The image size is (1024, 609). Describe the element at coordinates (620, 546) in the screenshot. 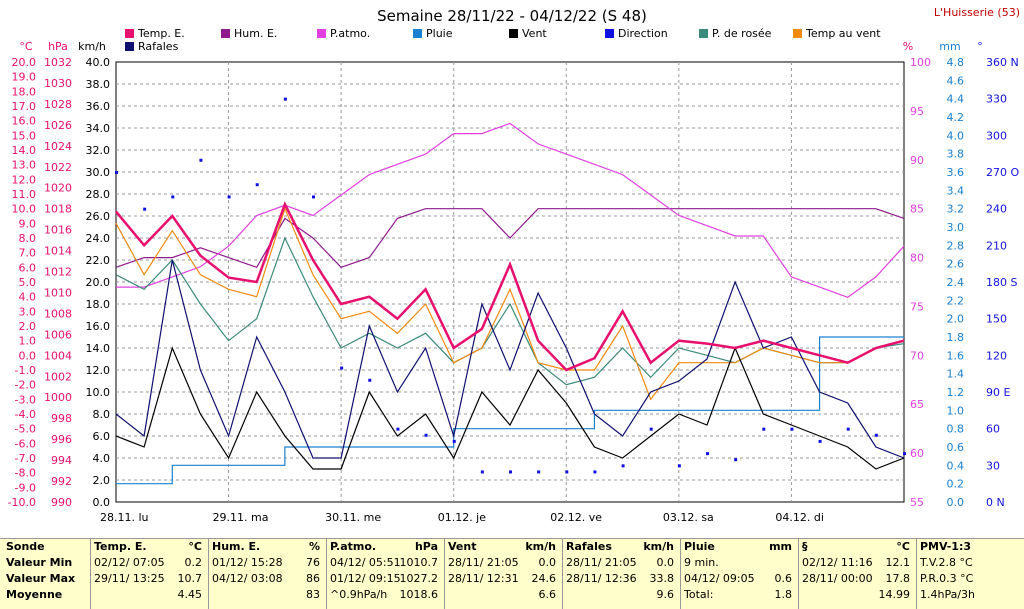

I see `stats-block-head: Rafales km/h` at that location.